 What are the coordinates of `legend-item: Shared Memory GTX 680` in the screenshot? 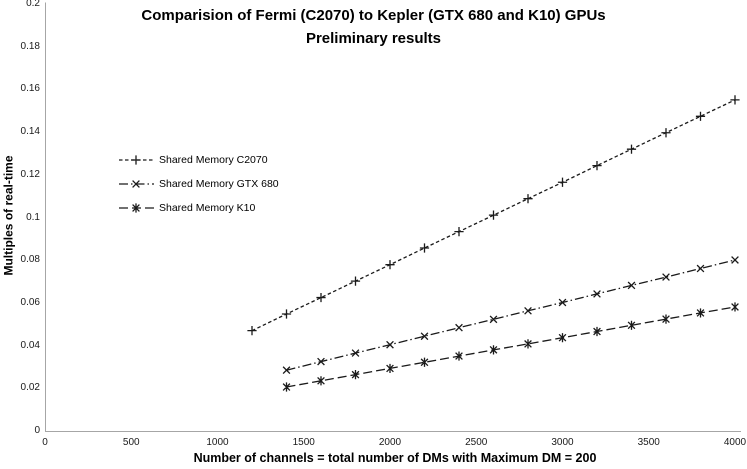 It's located at (199, 184).